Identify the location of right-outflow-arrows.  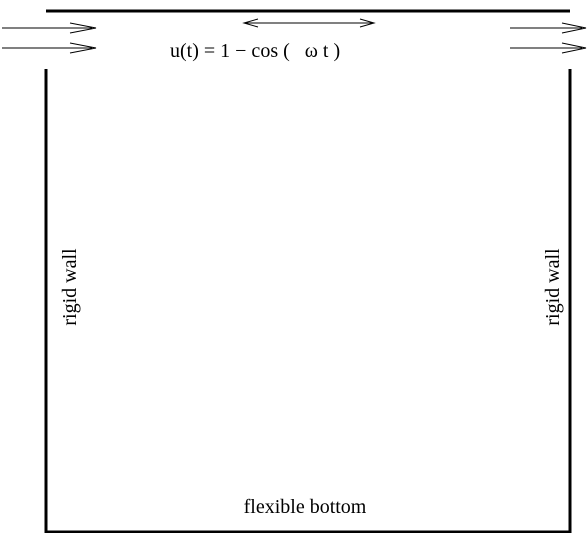
(548, 38).